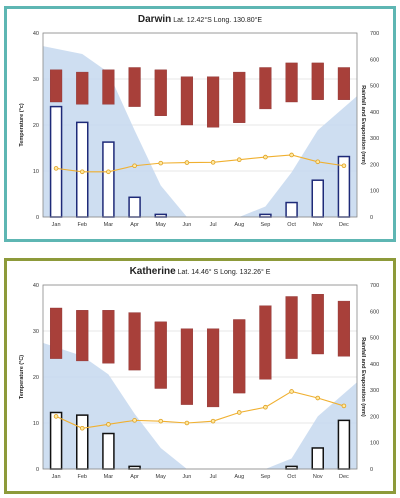 The width and height of the screenshot is (400, 498). I want to click on chart1-x-tick-label: Jan, so click(56, 477).